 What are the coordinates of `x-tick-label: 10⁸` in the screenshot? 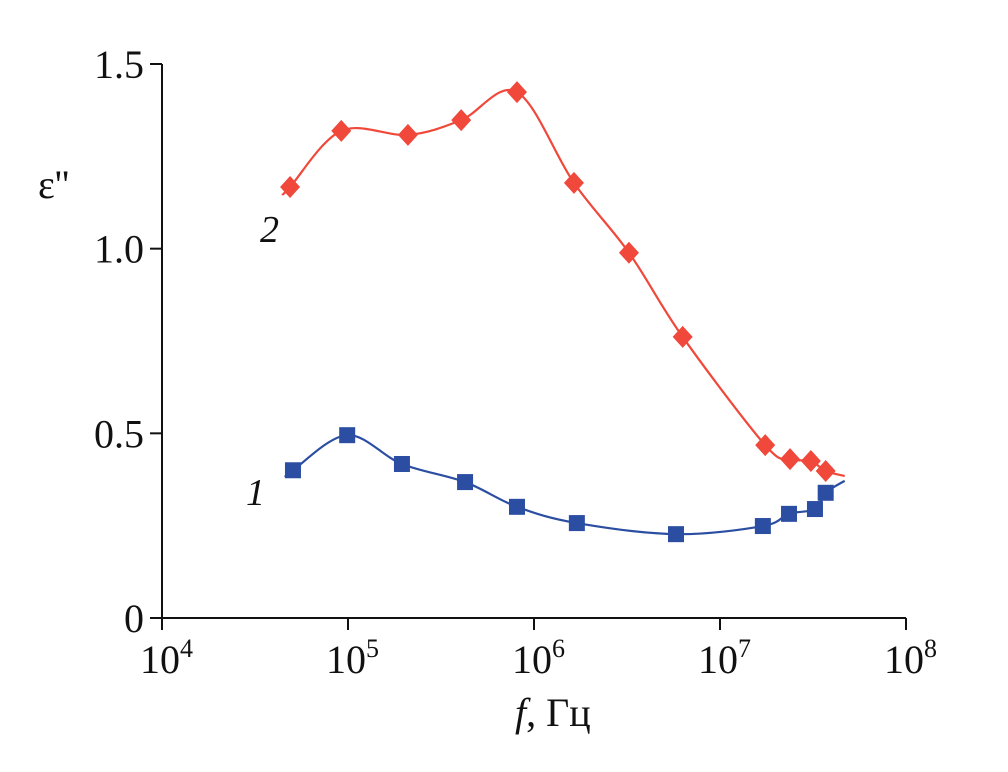 It's located at (910, 658).